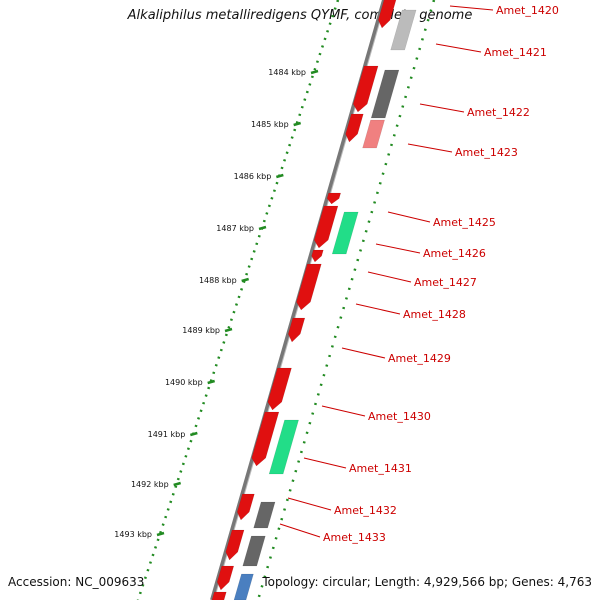 Image resolution: width=600 pixels, height=600 pixels. I want to click on gene-label: Amet_1421, so click(515, 52).